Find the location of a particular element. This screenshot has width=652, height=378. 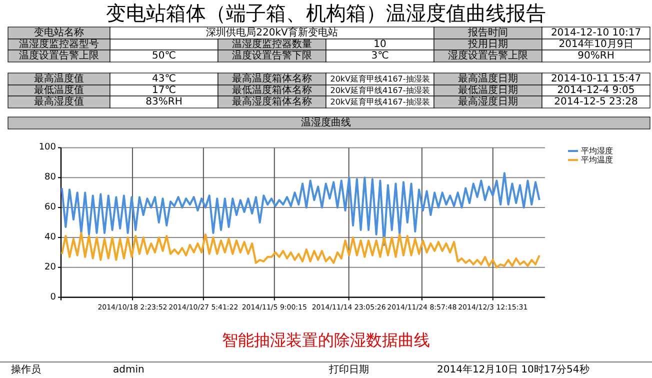

cell: 17℃ is located at coordinates (164, 90).